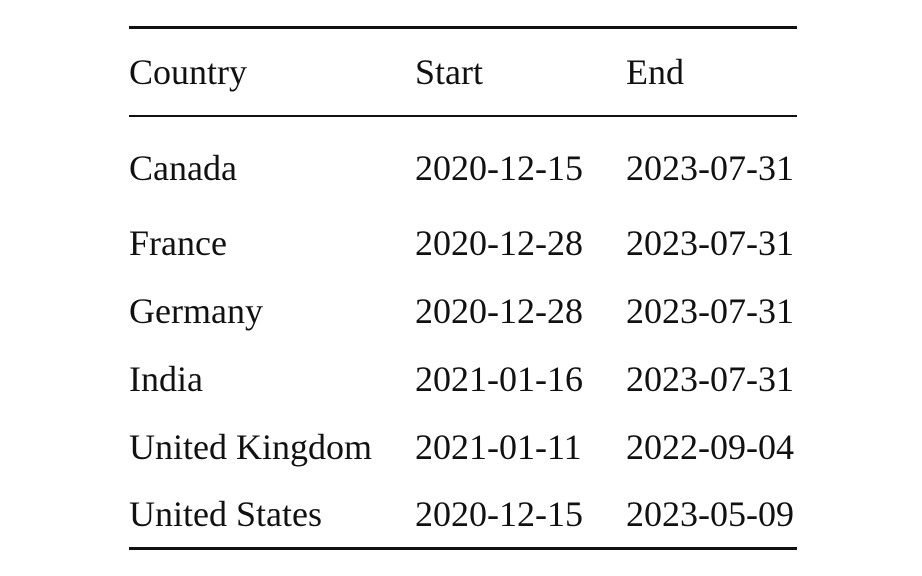 This screenshot has width=922, height=576. What do you see at coordinates (463, 116) in the screenshot?
I see `header-rule` at bounding box center [463, 116].